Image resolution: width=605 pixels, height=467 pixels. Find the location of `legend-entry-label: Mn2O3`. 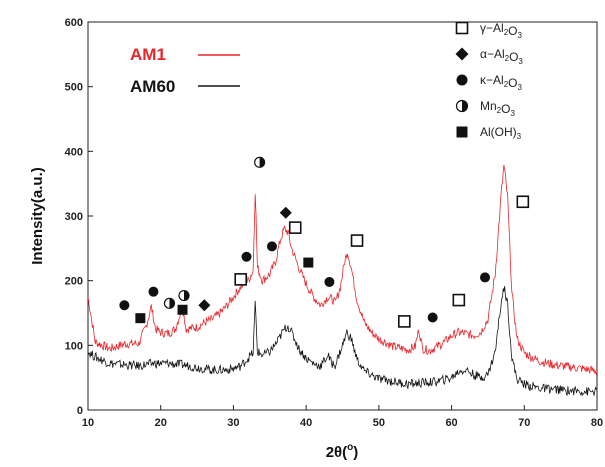

legend-entry-label: Mn2O3 is located at coordinates (497, 108).